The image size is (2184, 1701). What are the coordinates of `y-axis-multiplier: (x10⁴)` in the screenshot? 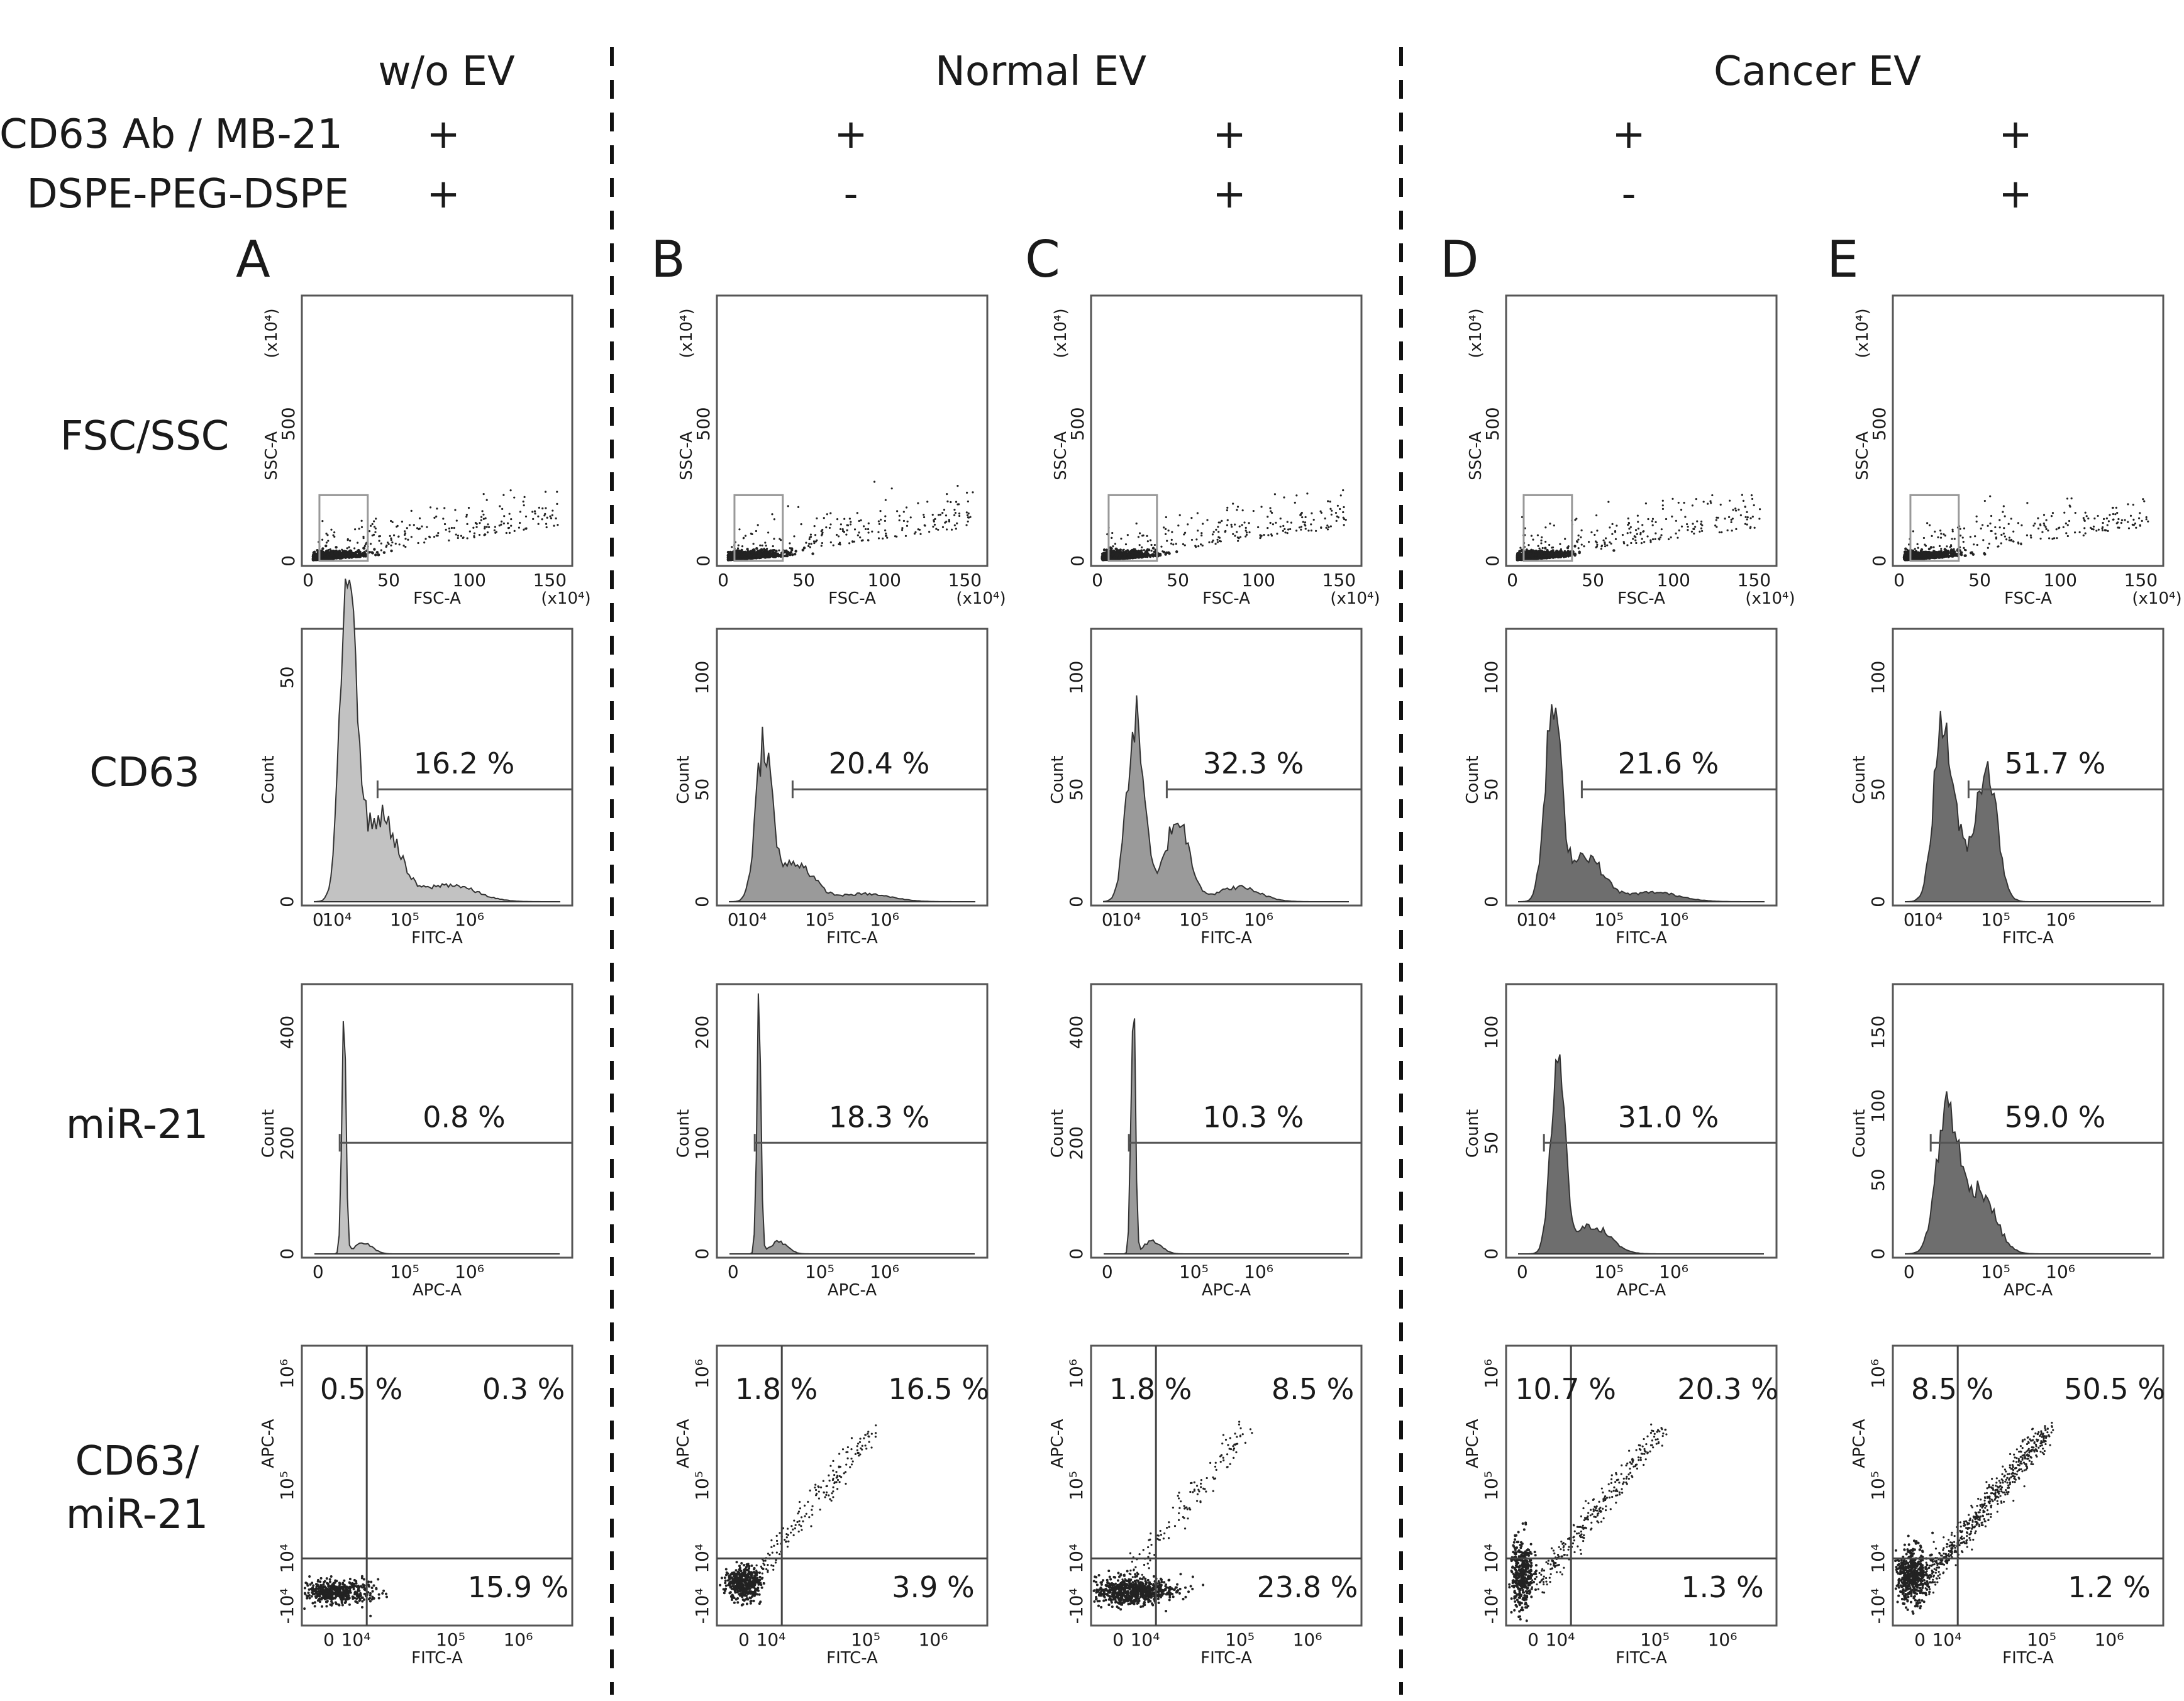 It's located at (271, 333).